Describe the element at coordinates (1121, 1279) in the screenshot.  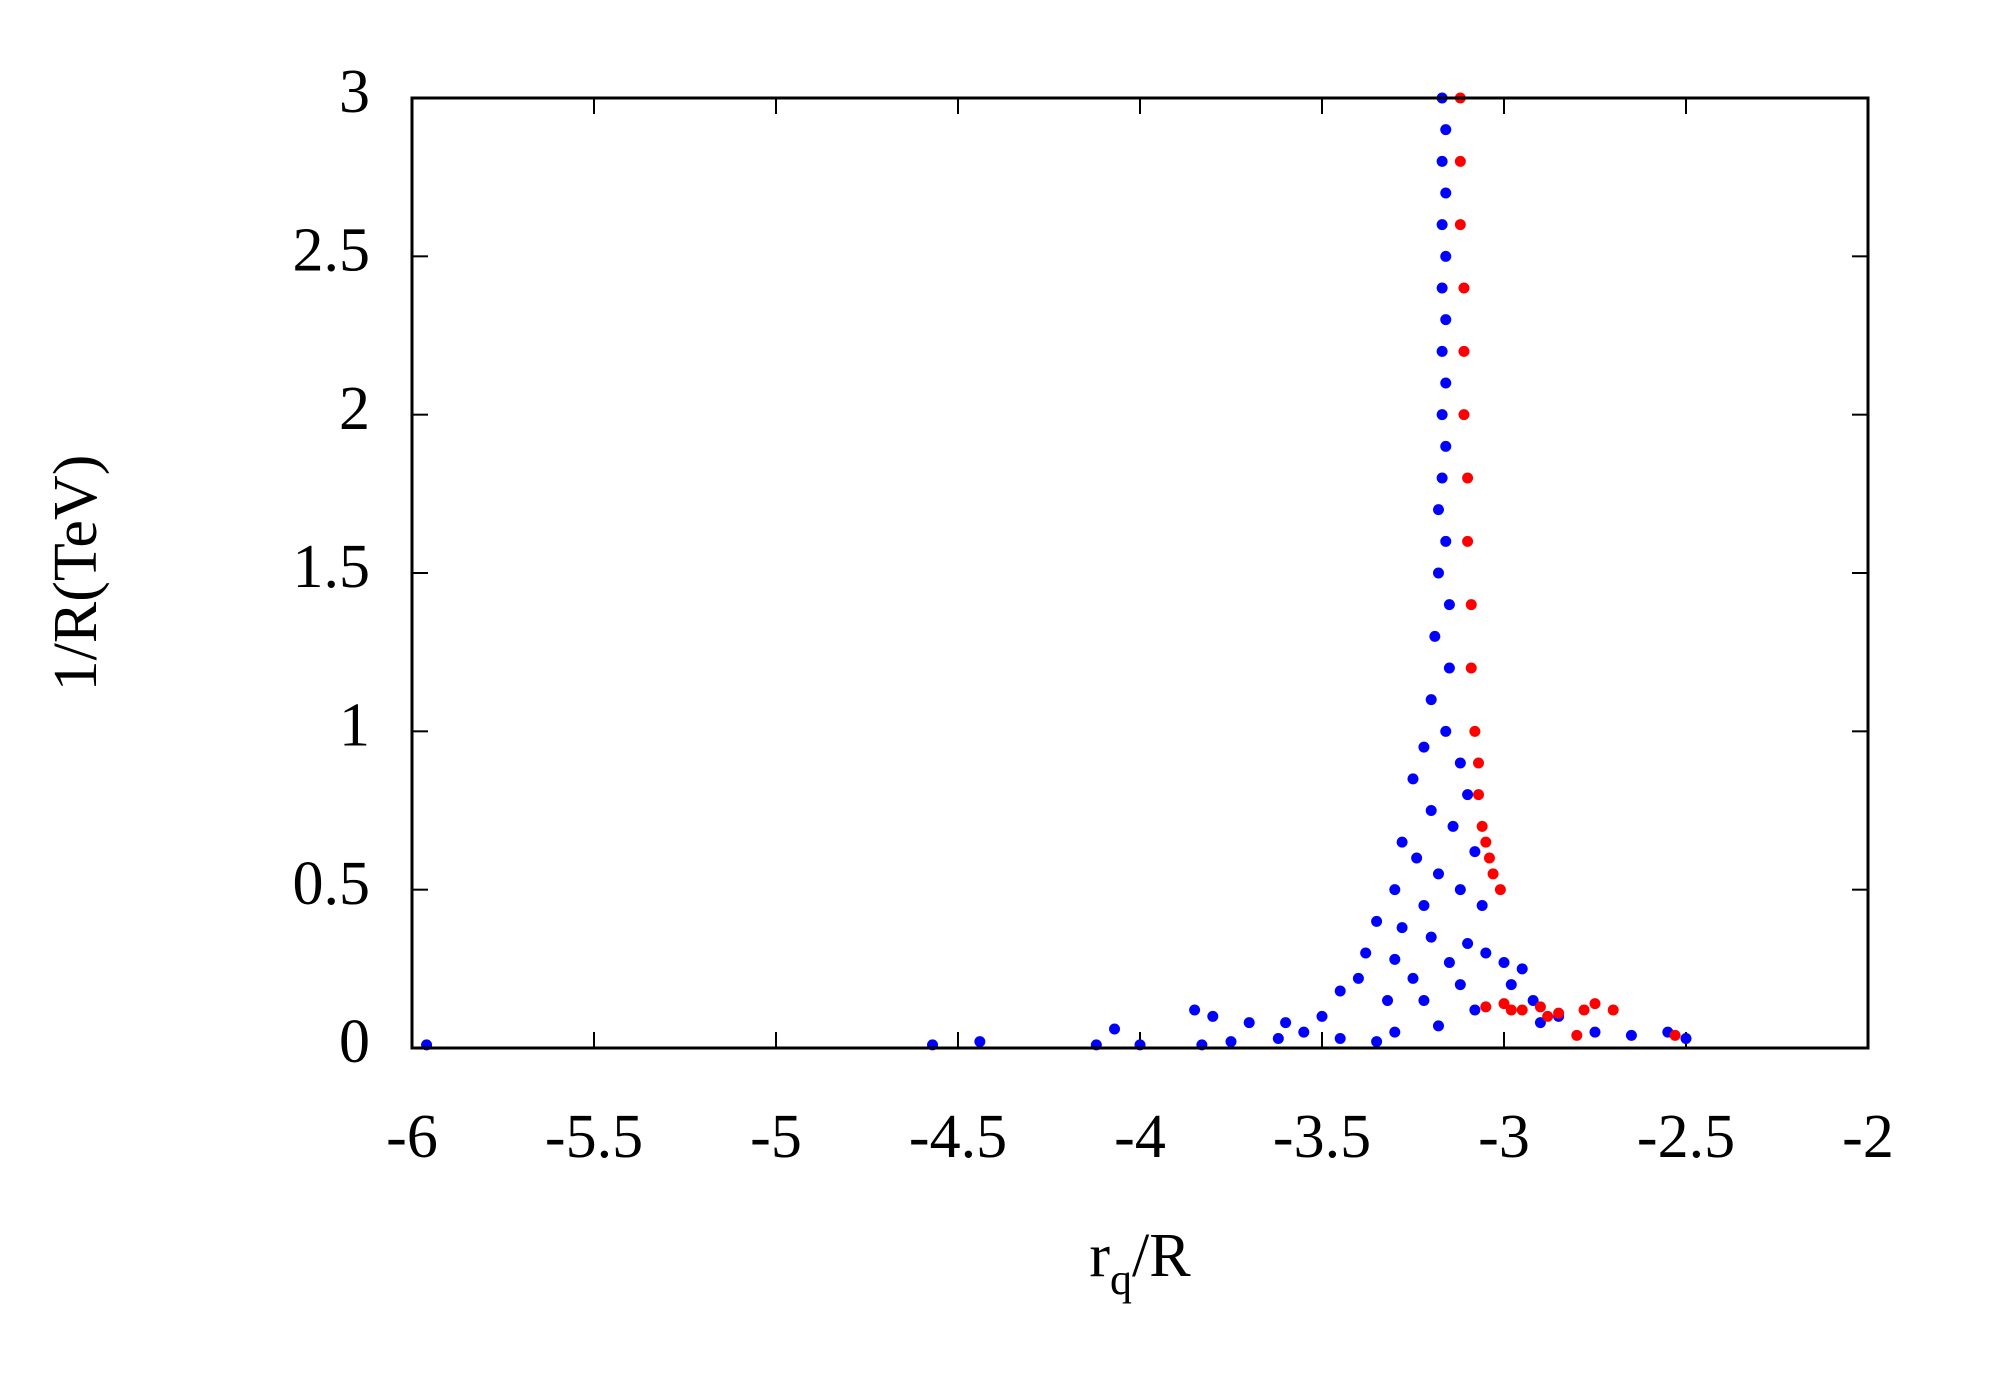
I see `x-axis-label-sub: q` at that location.